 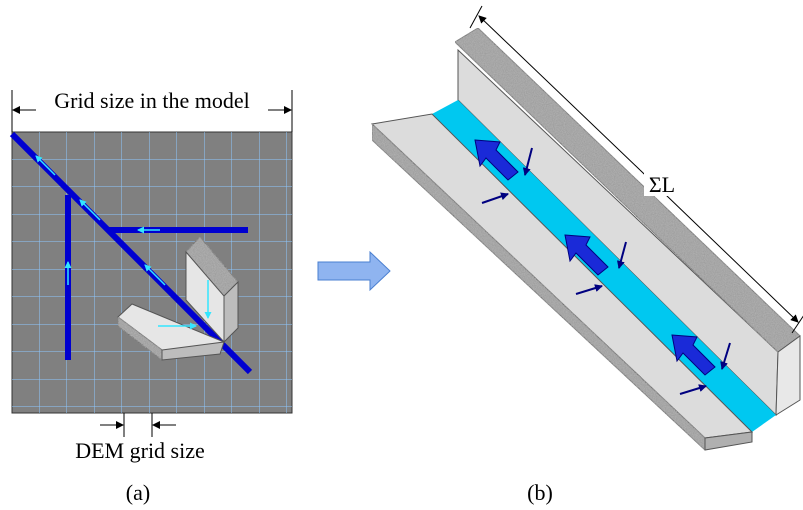 What do you see at coordinates (231, 312) in the screenshot?
I see `block-side` at bounding box center [231, 312].